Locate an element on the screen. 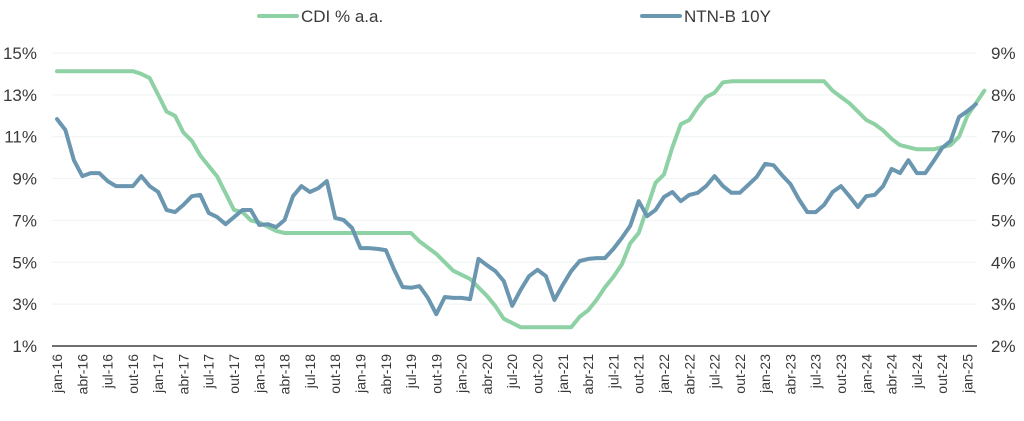 The width and height of the screenshot is (1024, 421). x-axis-tick-label: abr-18 is located at coordinates (285, 374).